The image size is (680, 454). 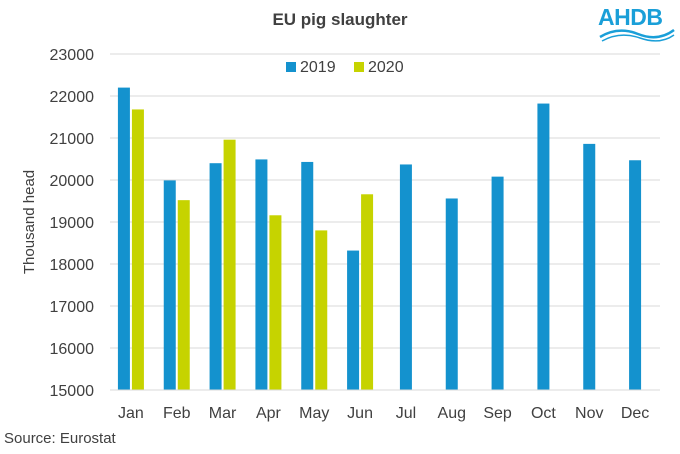 I want to click on bar-2019-nov, so click(x=589, y=266).